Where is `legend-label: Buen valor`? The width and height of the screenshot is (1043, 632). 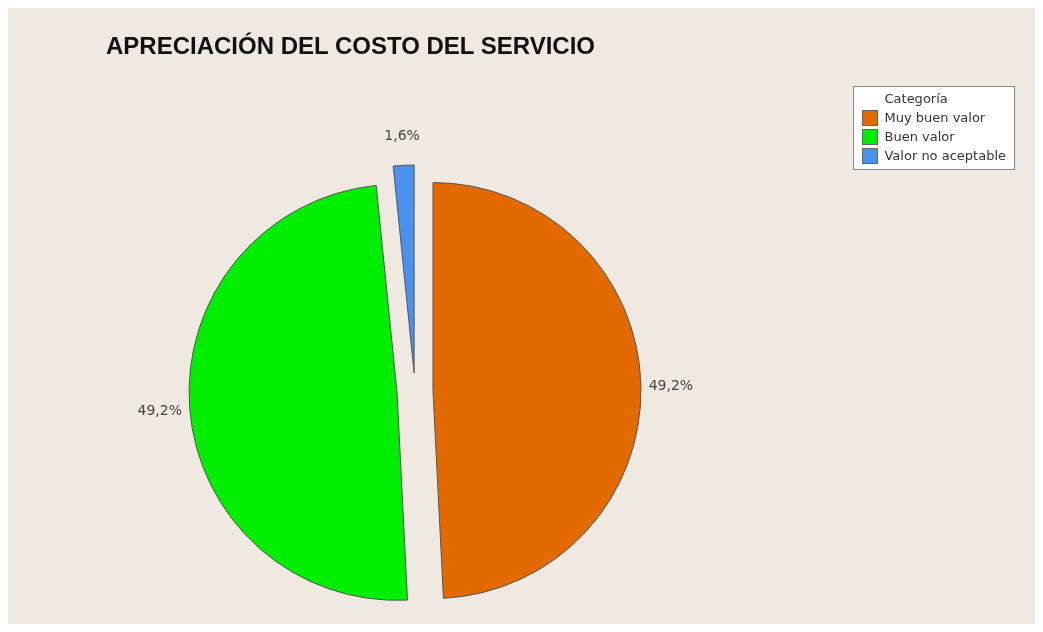 legend-label: Buen valor is located at coordinates (919, 136).